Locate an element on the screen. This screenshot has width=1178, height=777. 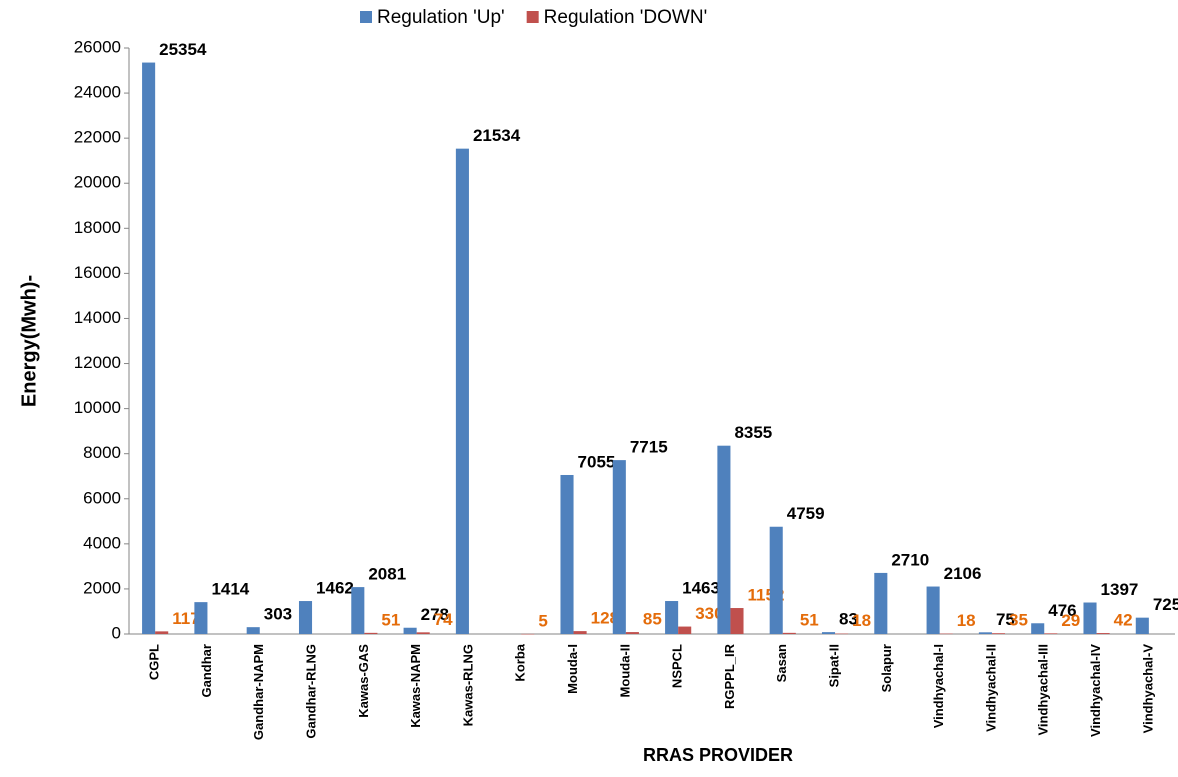
y-tick-label: 22000 is located at coordinates (97, 137).